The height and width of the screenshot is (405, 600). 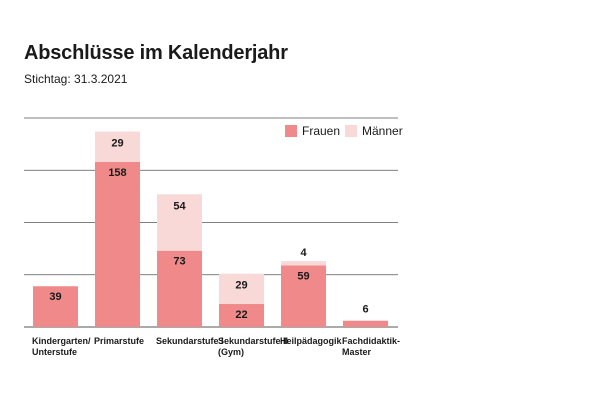 I want to click on data-label-frauen: 158, so click(x=117, y=173).